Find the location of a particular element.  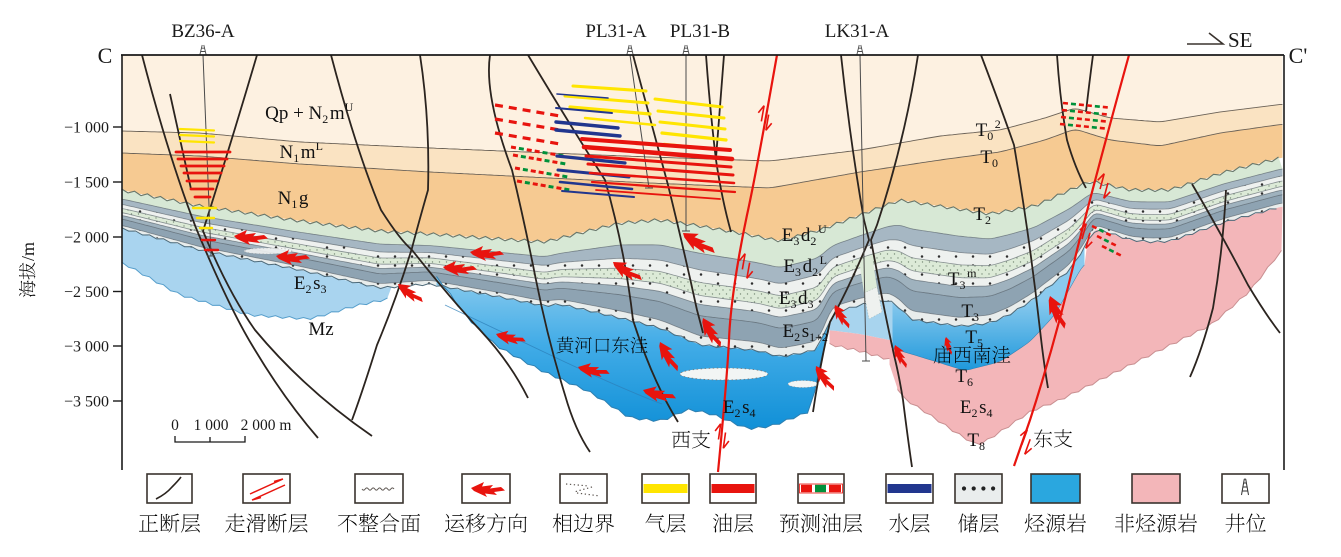

svg-text: T6 is located at coordinates (964, 377).